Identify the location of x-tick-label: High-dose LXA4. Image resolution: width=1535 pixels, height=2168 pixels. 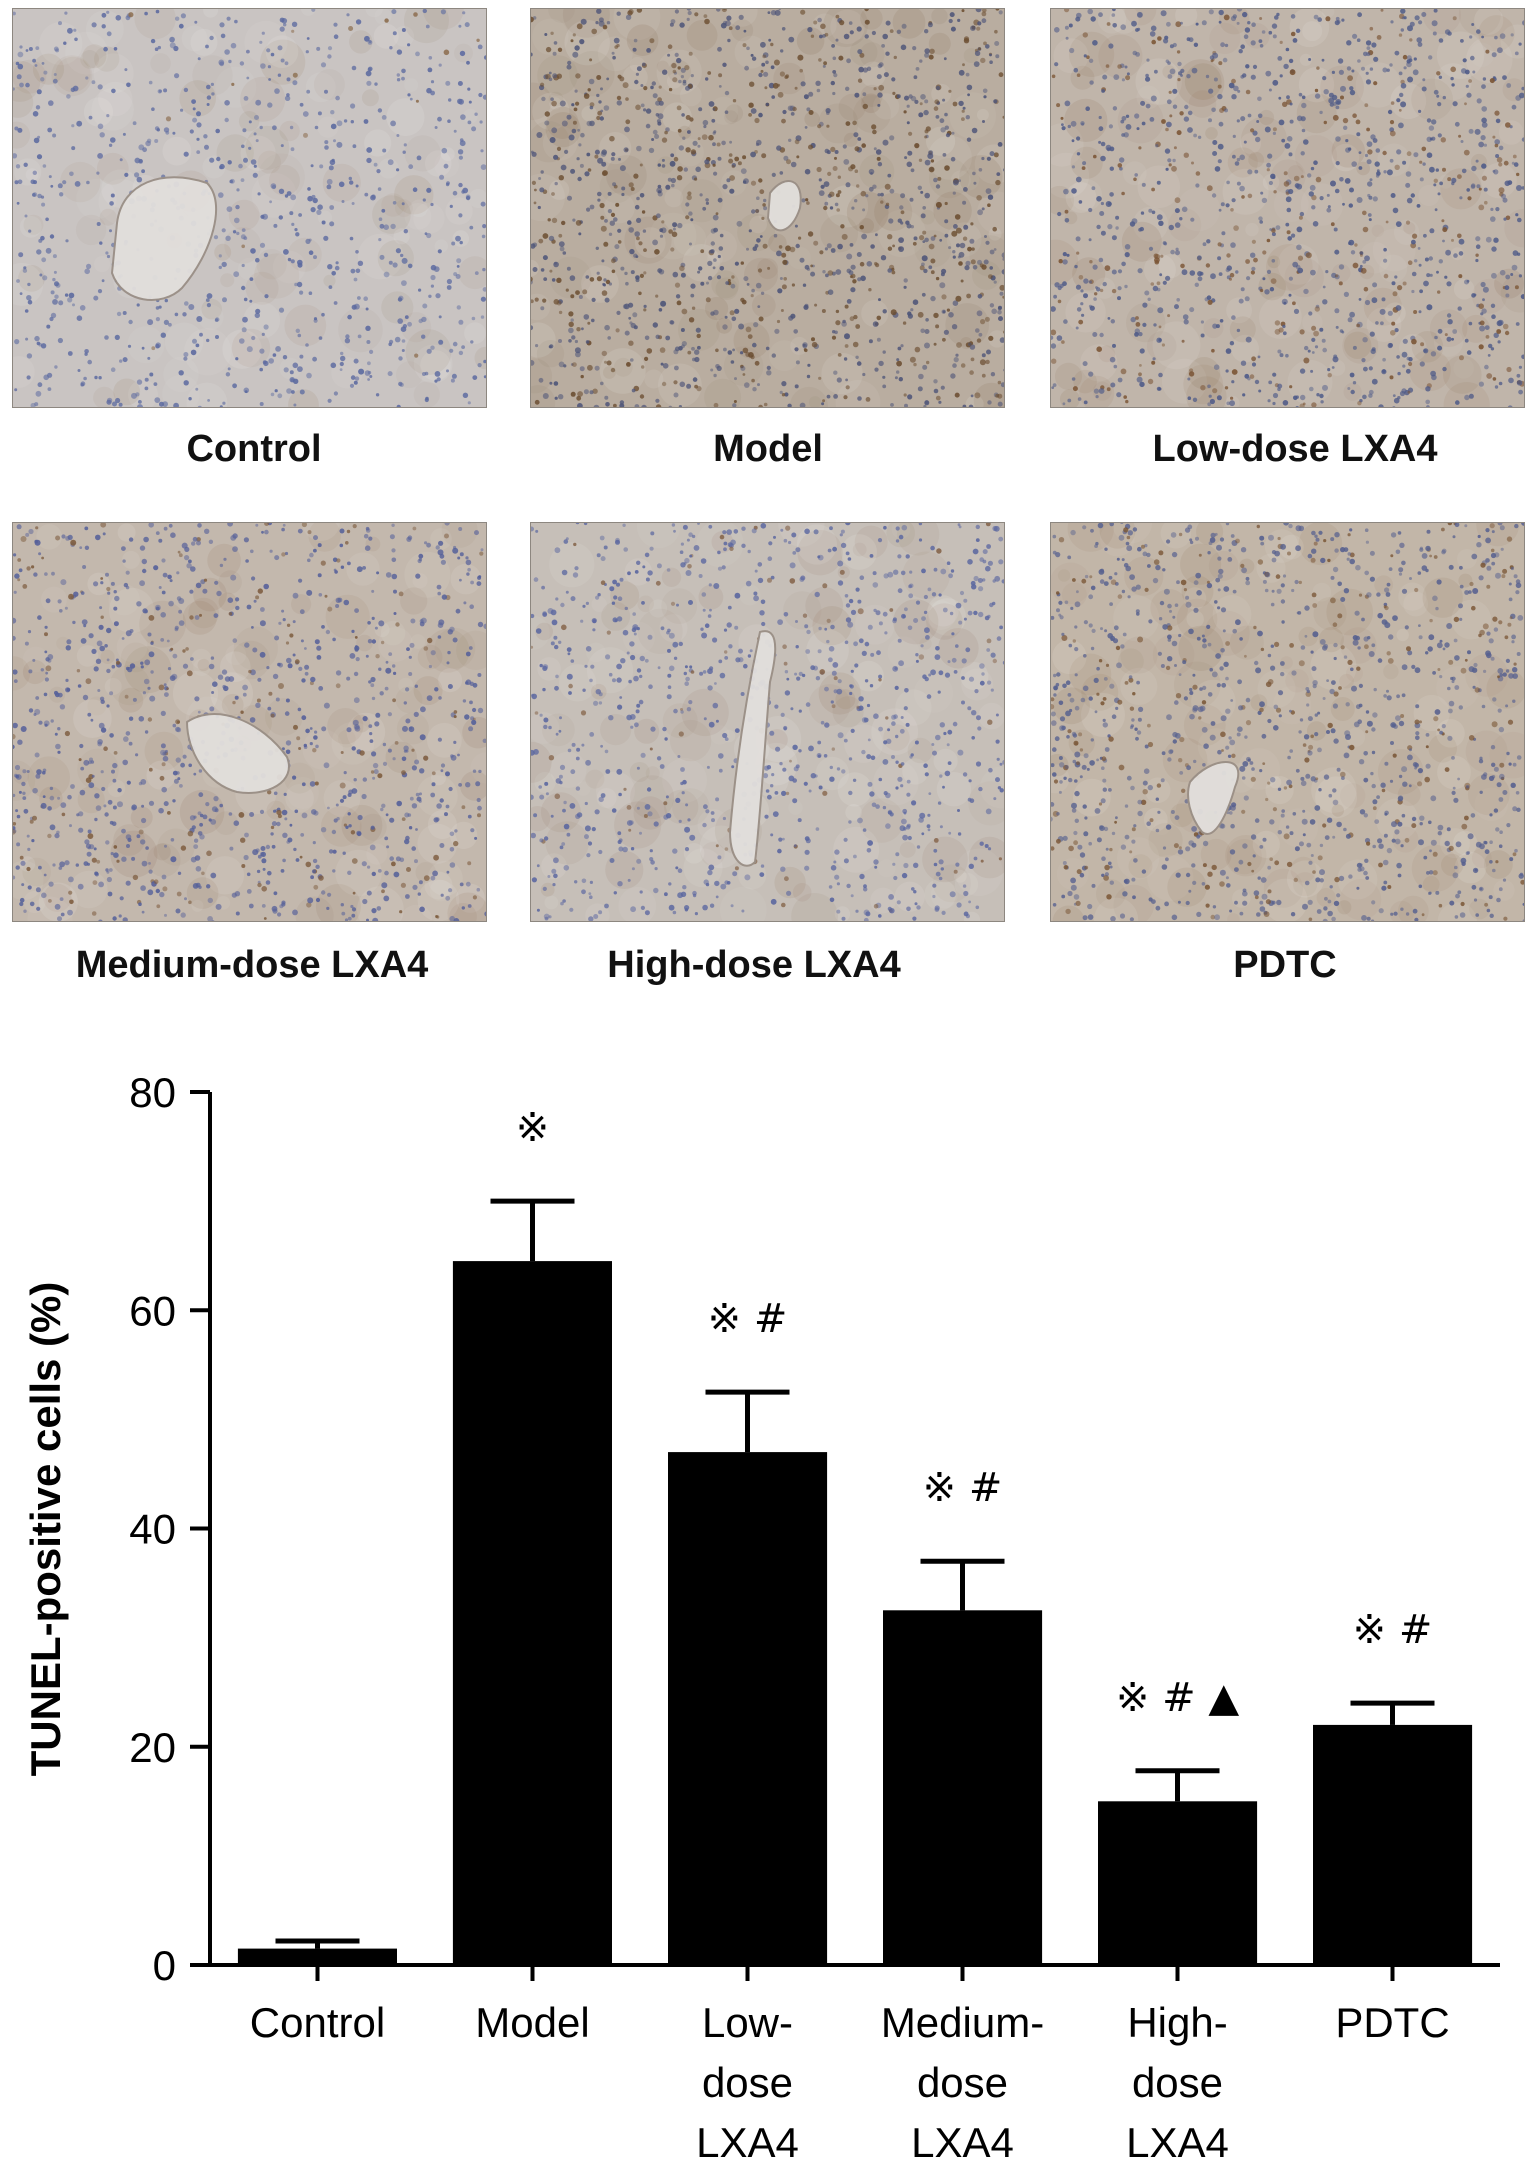
(1177, 2082).